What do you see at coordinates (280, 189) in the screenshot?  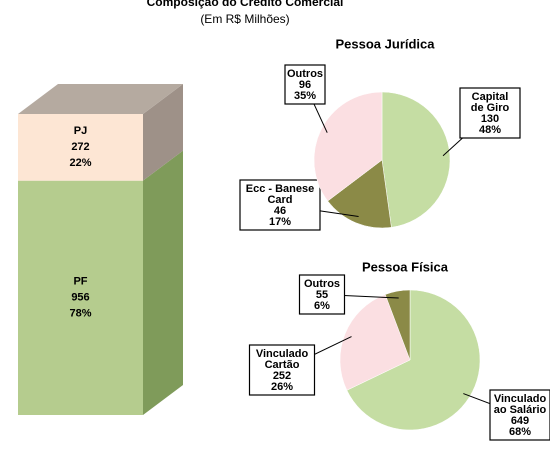 I see `slice-label: Ecc - Banese` at bounding box center [280, 189].